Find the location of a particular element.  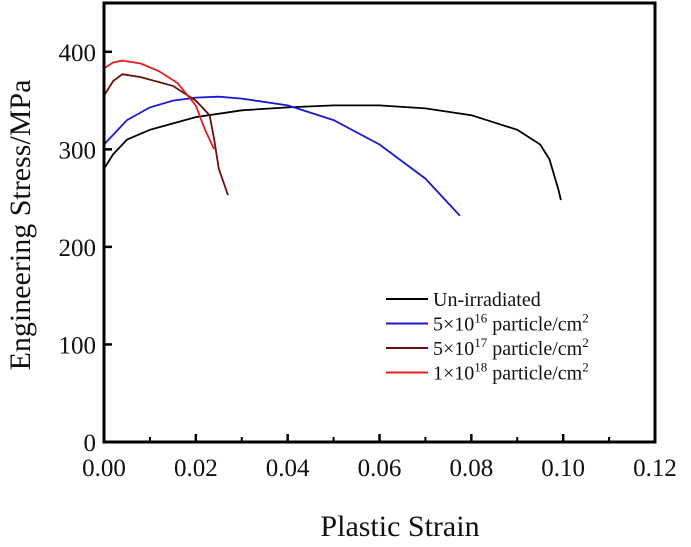

y-tick-label: 200 is located at coordinates (78, 248).